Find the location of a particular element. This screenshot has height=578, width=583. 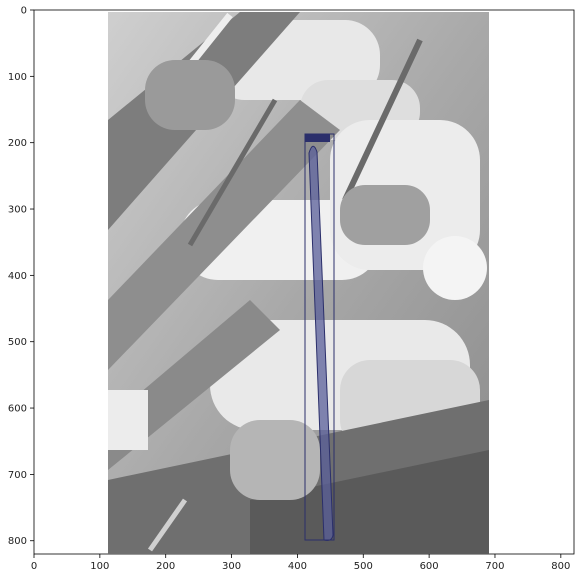

y-tick-label: 600 is located at coordinates (17, 409).